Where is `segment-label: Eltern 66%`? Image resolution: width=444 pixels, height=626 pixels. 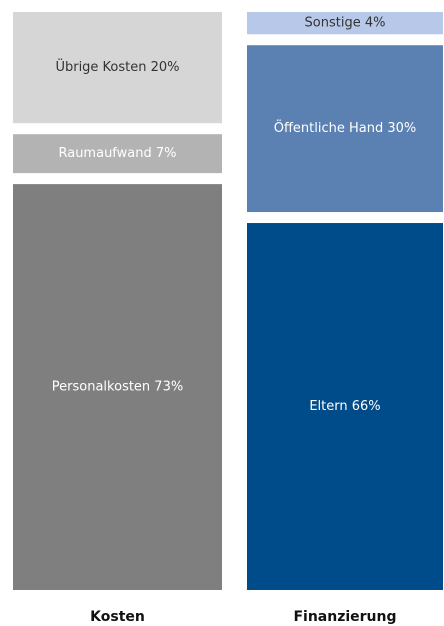
segment-label: Eltern 66% is located at coordinates (344, 406).